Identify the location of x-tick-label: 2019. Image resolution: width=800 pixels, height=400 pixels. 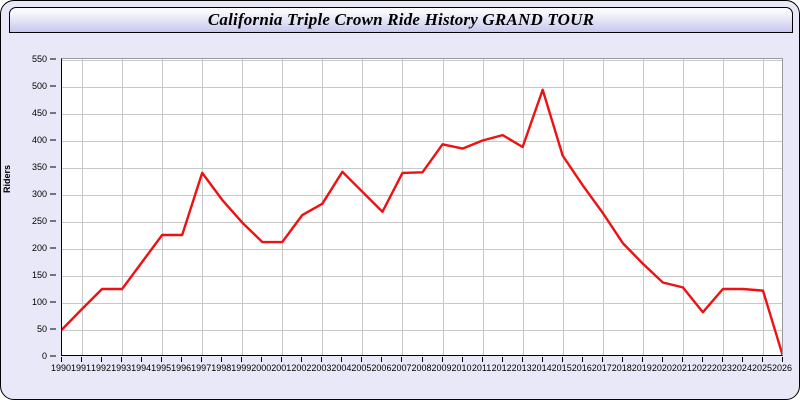
(641, 368).